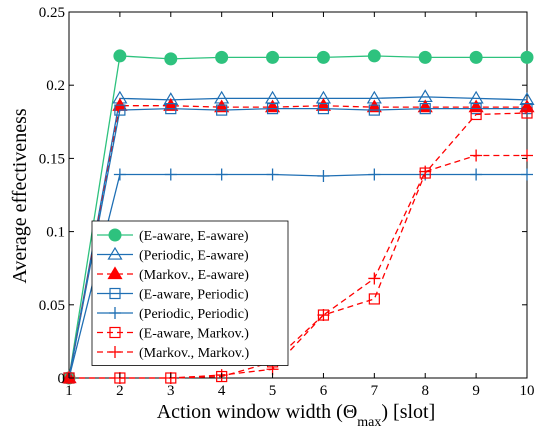 This screenshot has height=426, width=543. What do you see at coordinates (273, 391) in the screenshot?
I see `x-tick-label: 5` at bounding box center [273, 391].